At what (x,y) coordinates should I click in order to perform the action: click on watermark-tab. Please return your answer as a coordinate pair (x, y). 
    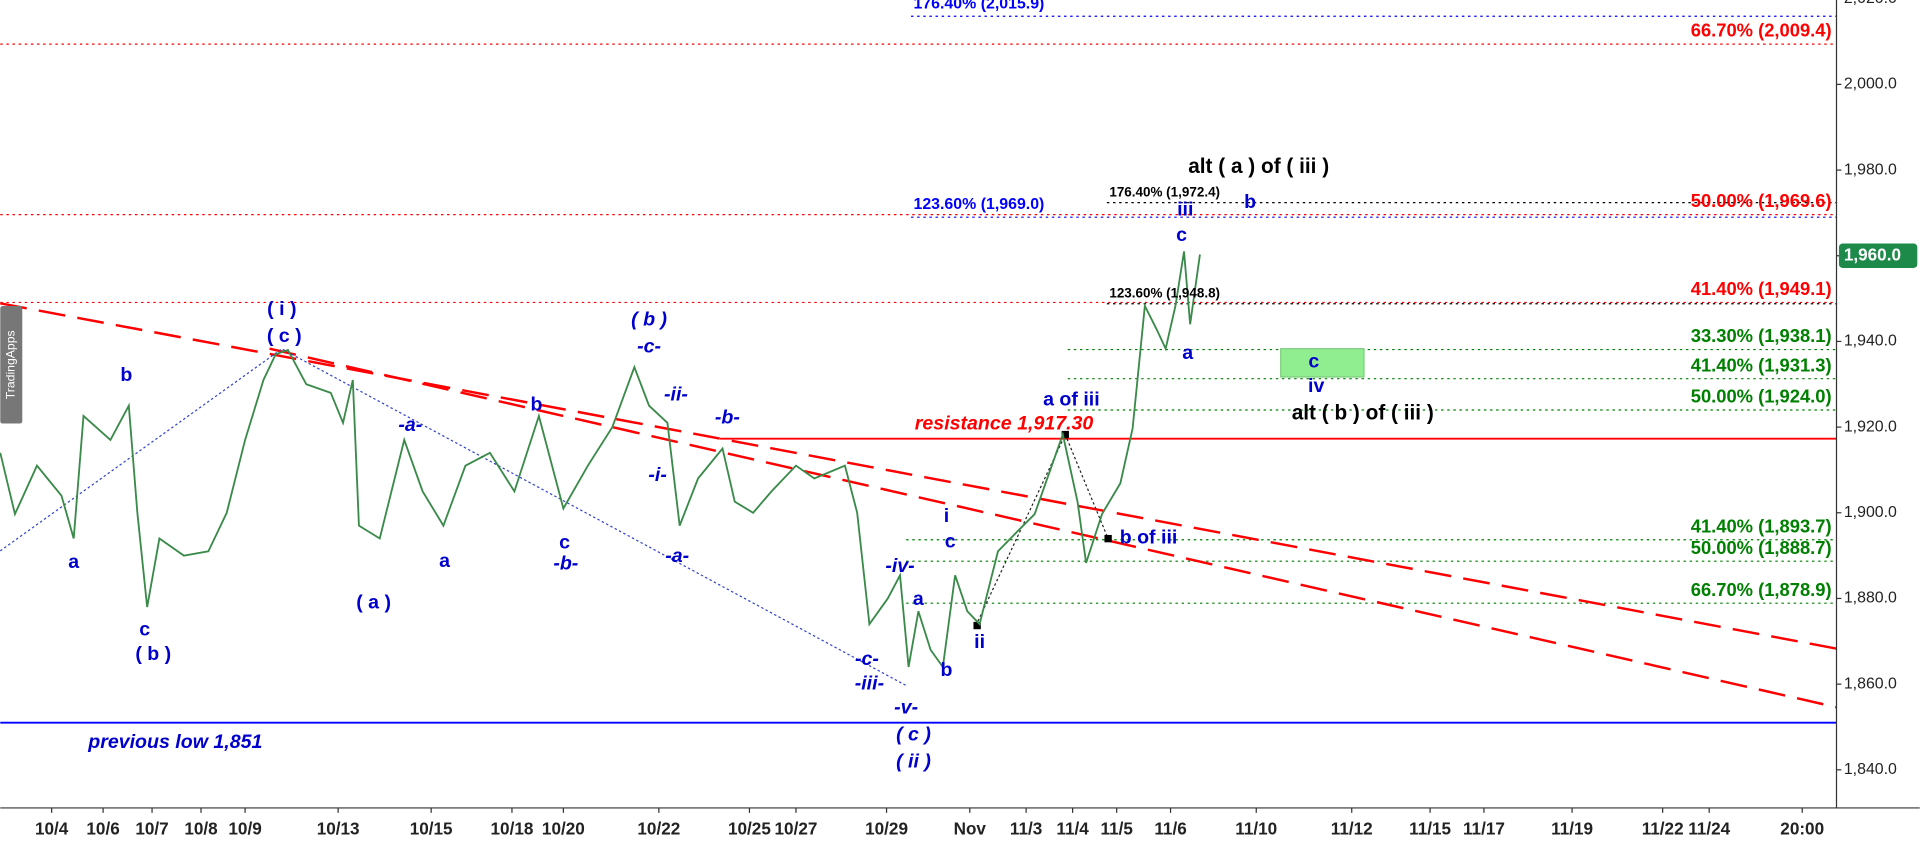
    Looking at the image, I should click on (11, 365).